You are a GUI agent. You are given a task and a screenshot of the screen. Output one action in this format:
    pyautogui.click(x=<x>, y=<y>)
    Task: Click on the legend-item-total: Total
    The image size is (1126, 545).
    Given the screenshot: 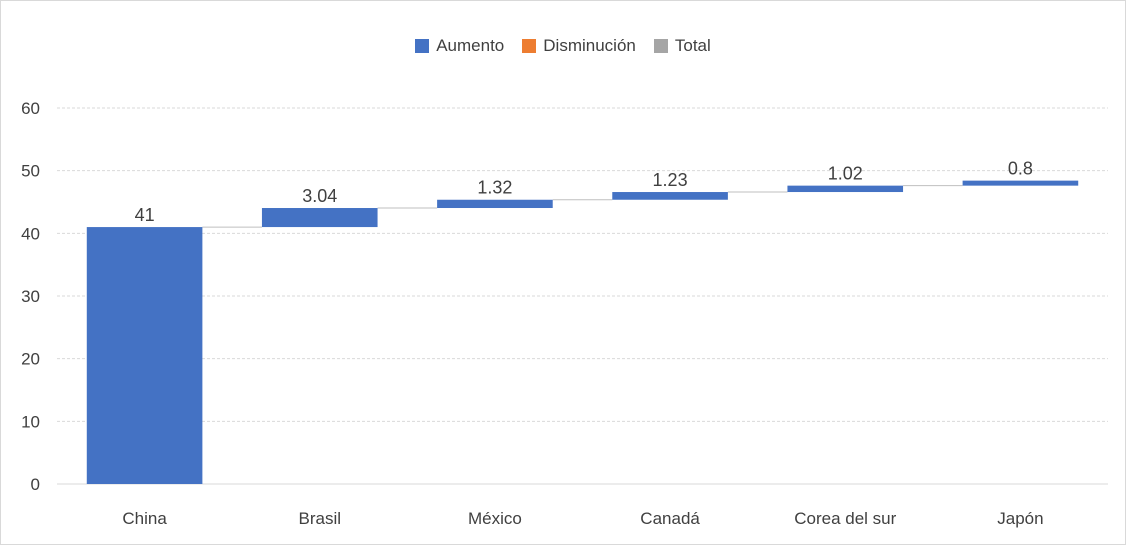 What is the action you would take?
    pyautogui.click(x=682, y=46)
    